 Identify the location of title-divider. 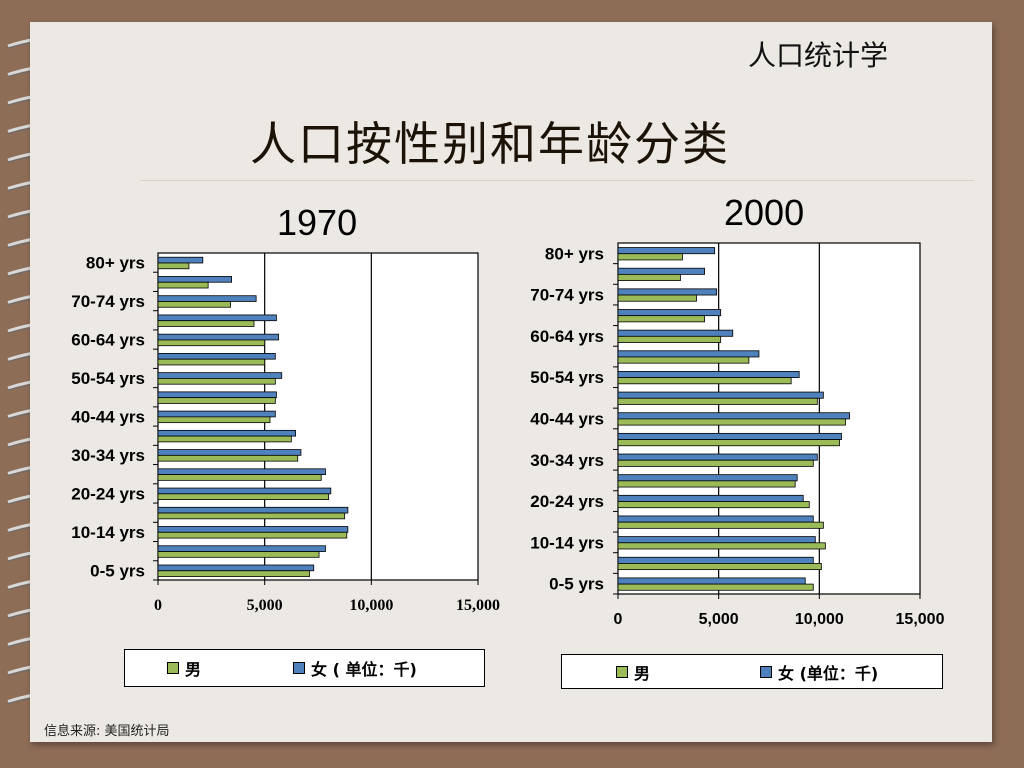
(557, 180).